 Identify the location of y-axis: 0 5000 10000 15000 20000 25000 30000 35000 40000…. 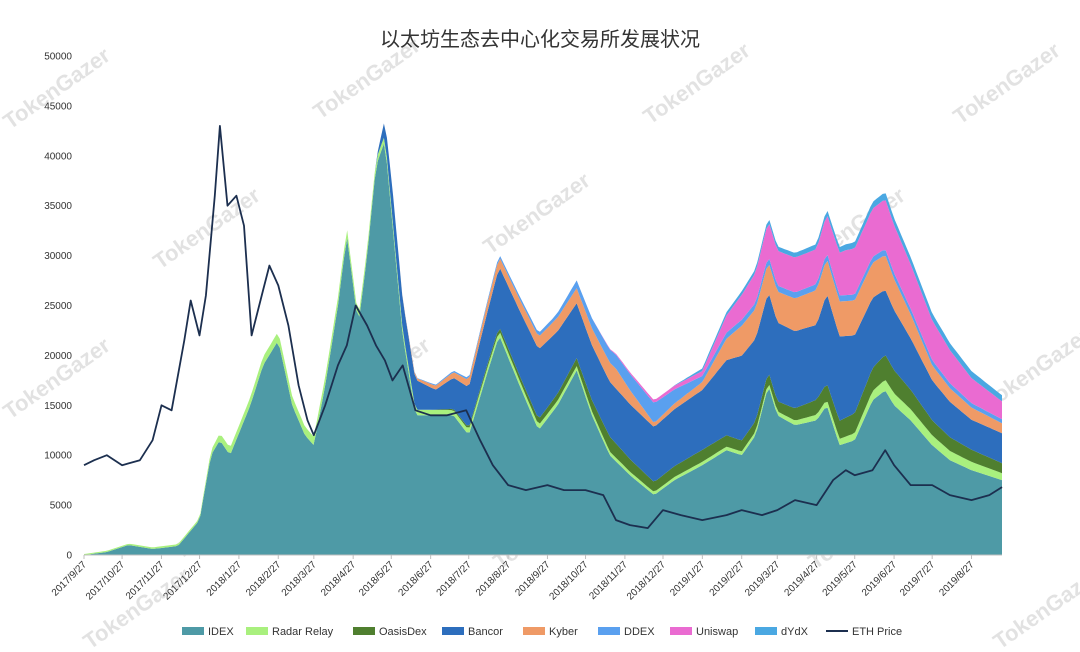
(58, 307).